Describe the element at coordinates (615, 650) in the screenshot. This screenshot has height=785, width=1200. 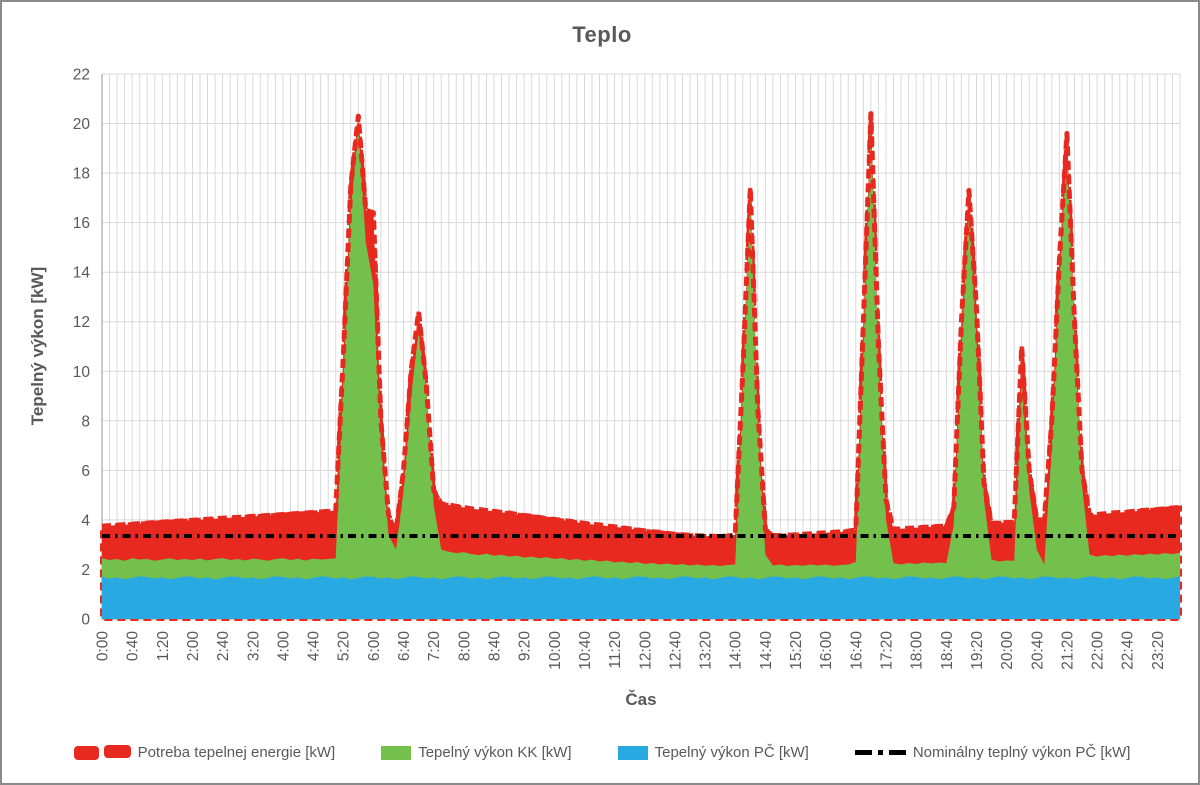
I see `svg-text: 11:20` at that location.